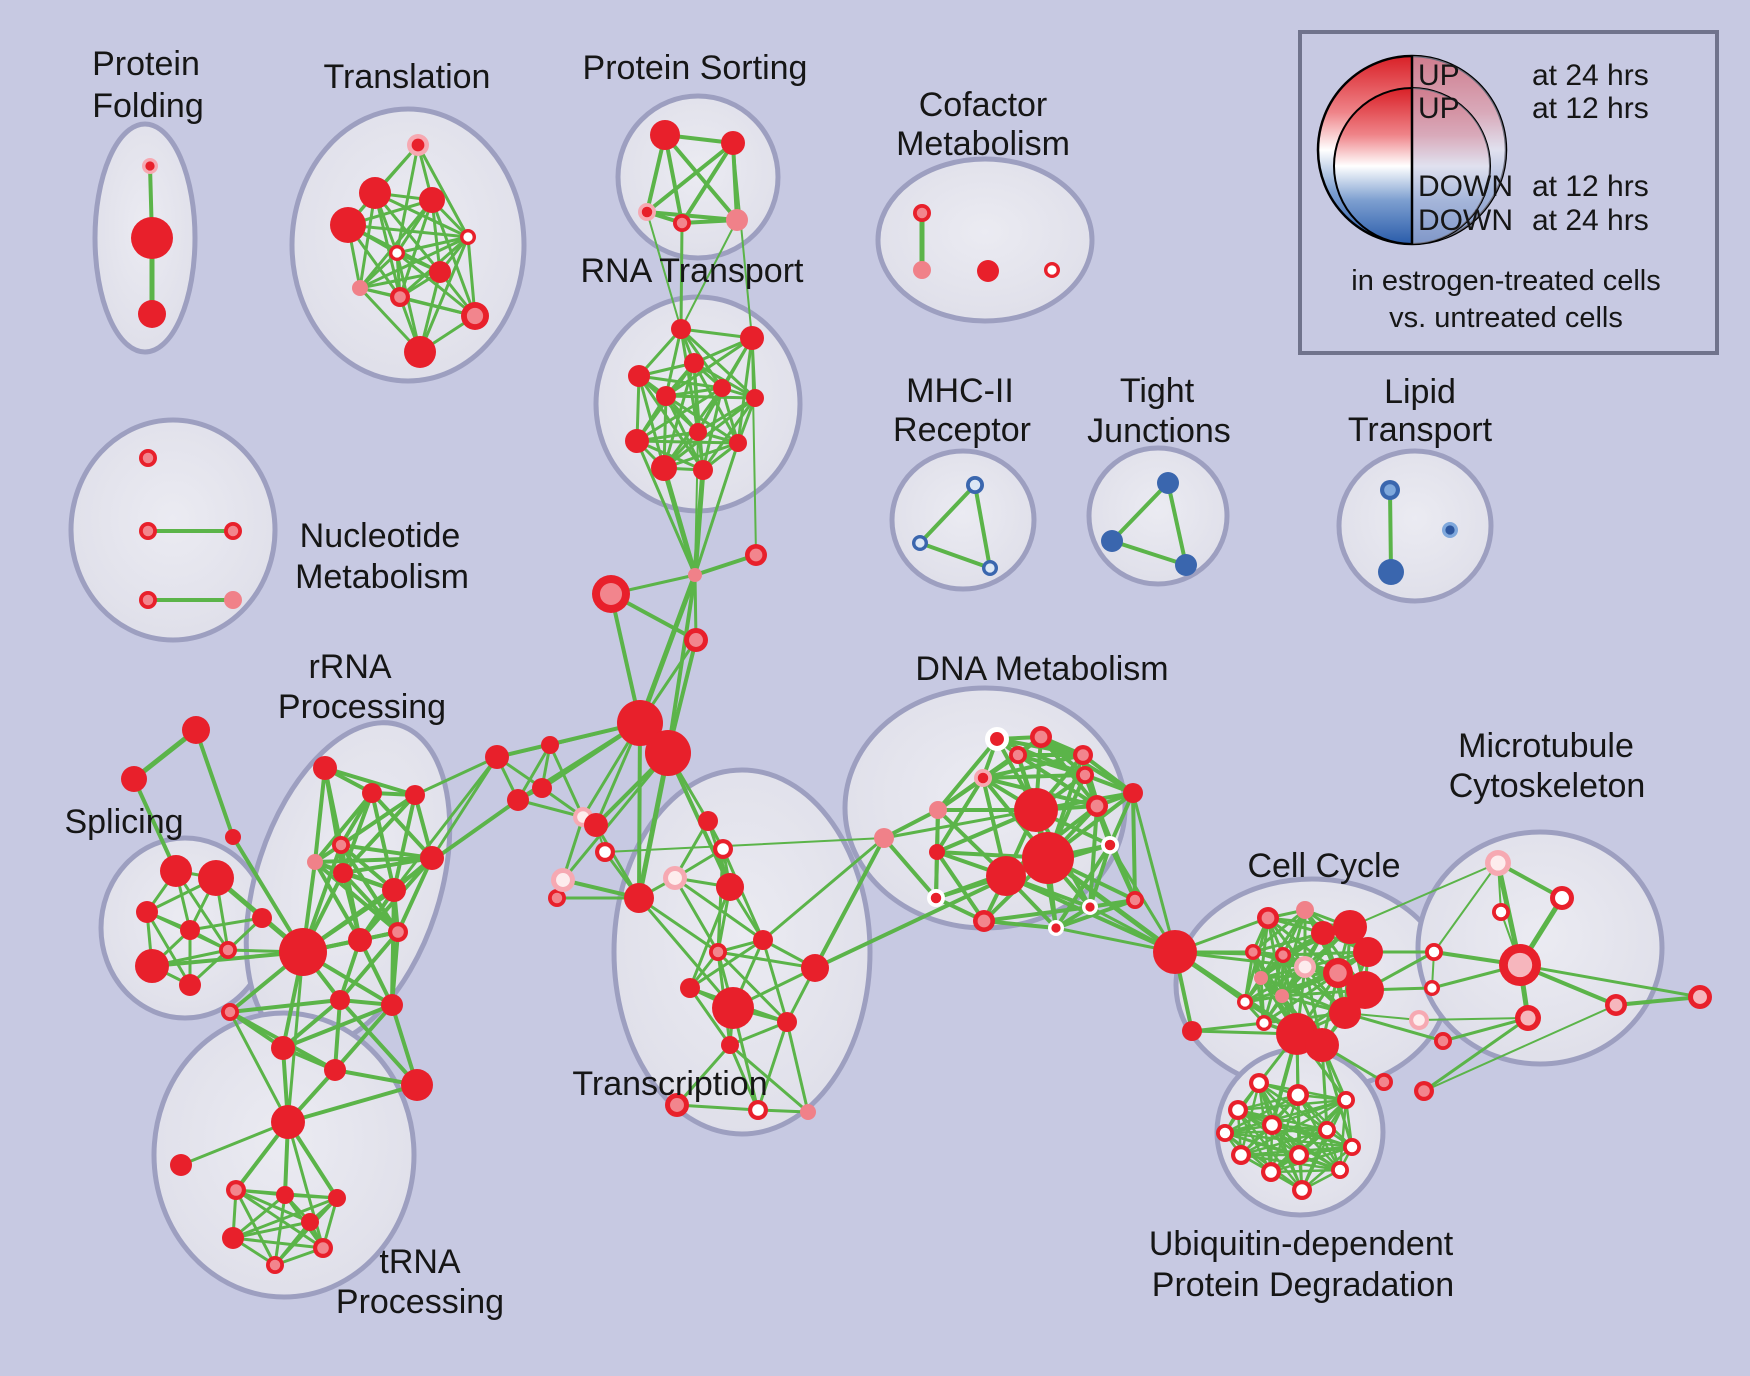  What do you see at coordinates (1508, 192) in the screenshot?
I see `legend-box` at bounding box center [1508, 192].